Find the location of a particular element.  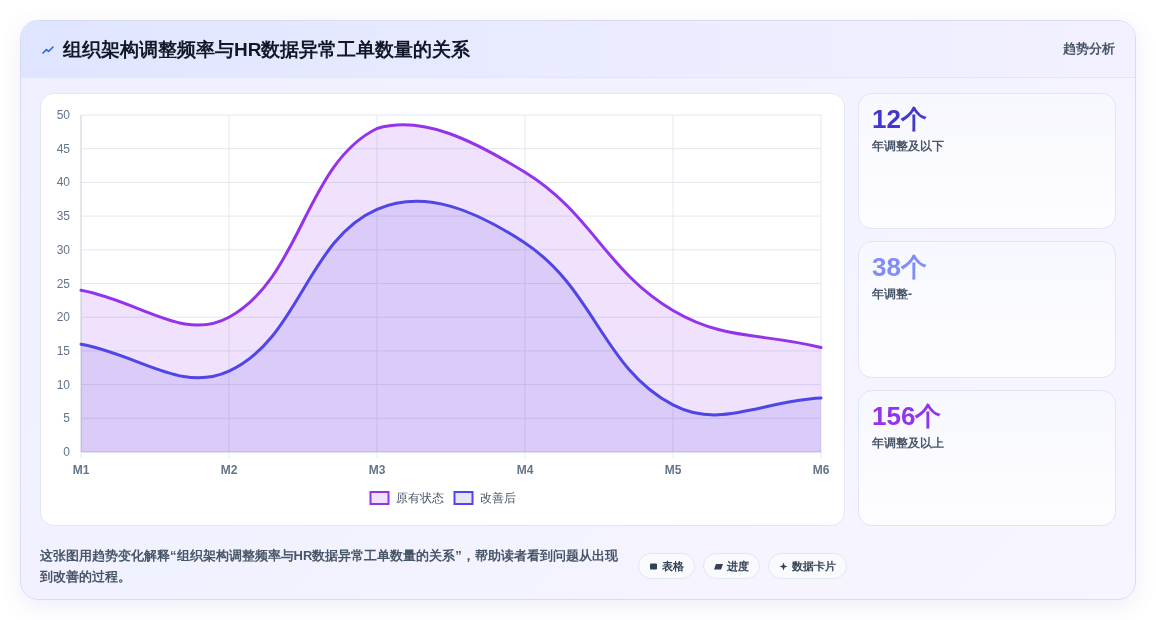

text: 年调整及以下 is located at coordinates (908, 146).